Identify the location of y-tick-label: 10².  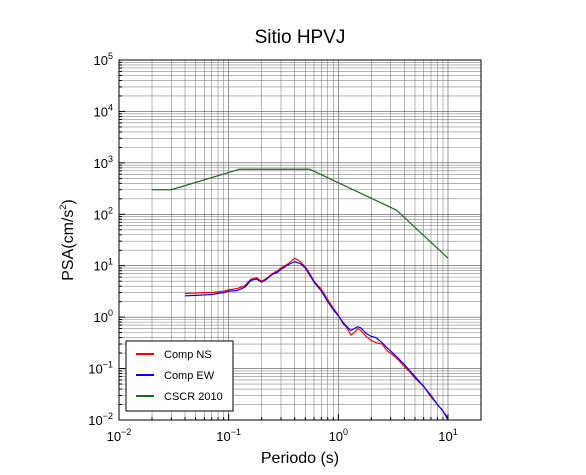
(103, 213).